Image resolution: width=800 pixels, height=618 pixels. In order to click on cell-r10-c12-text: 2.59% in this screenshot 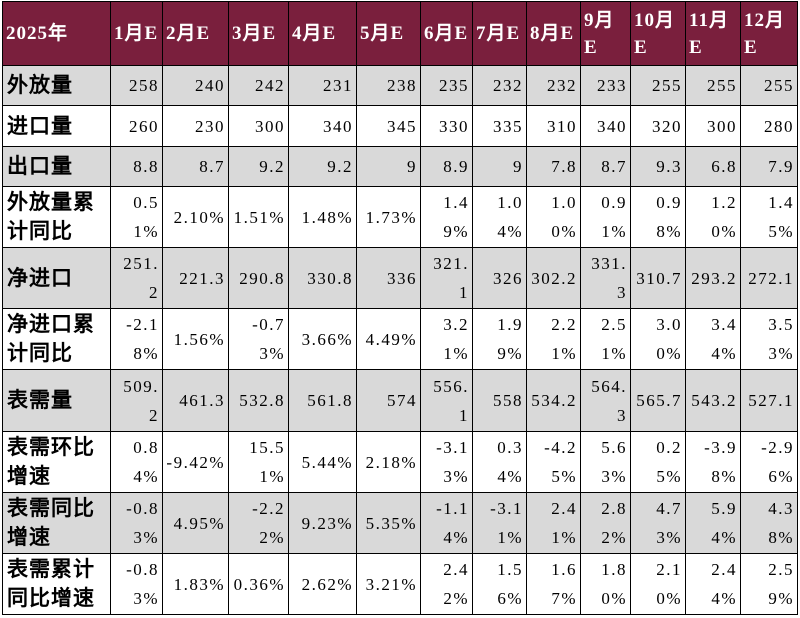, I will do `click(781, 584)`.